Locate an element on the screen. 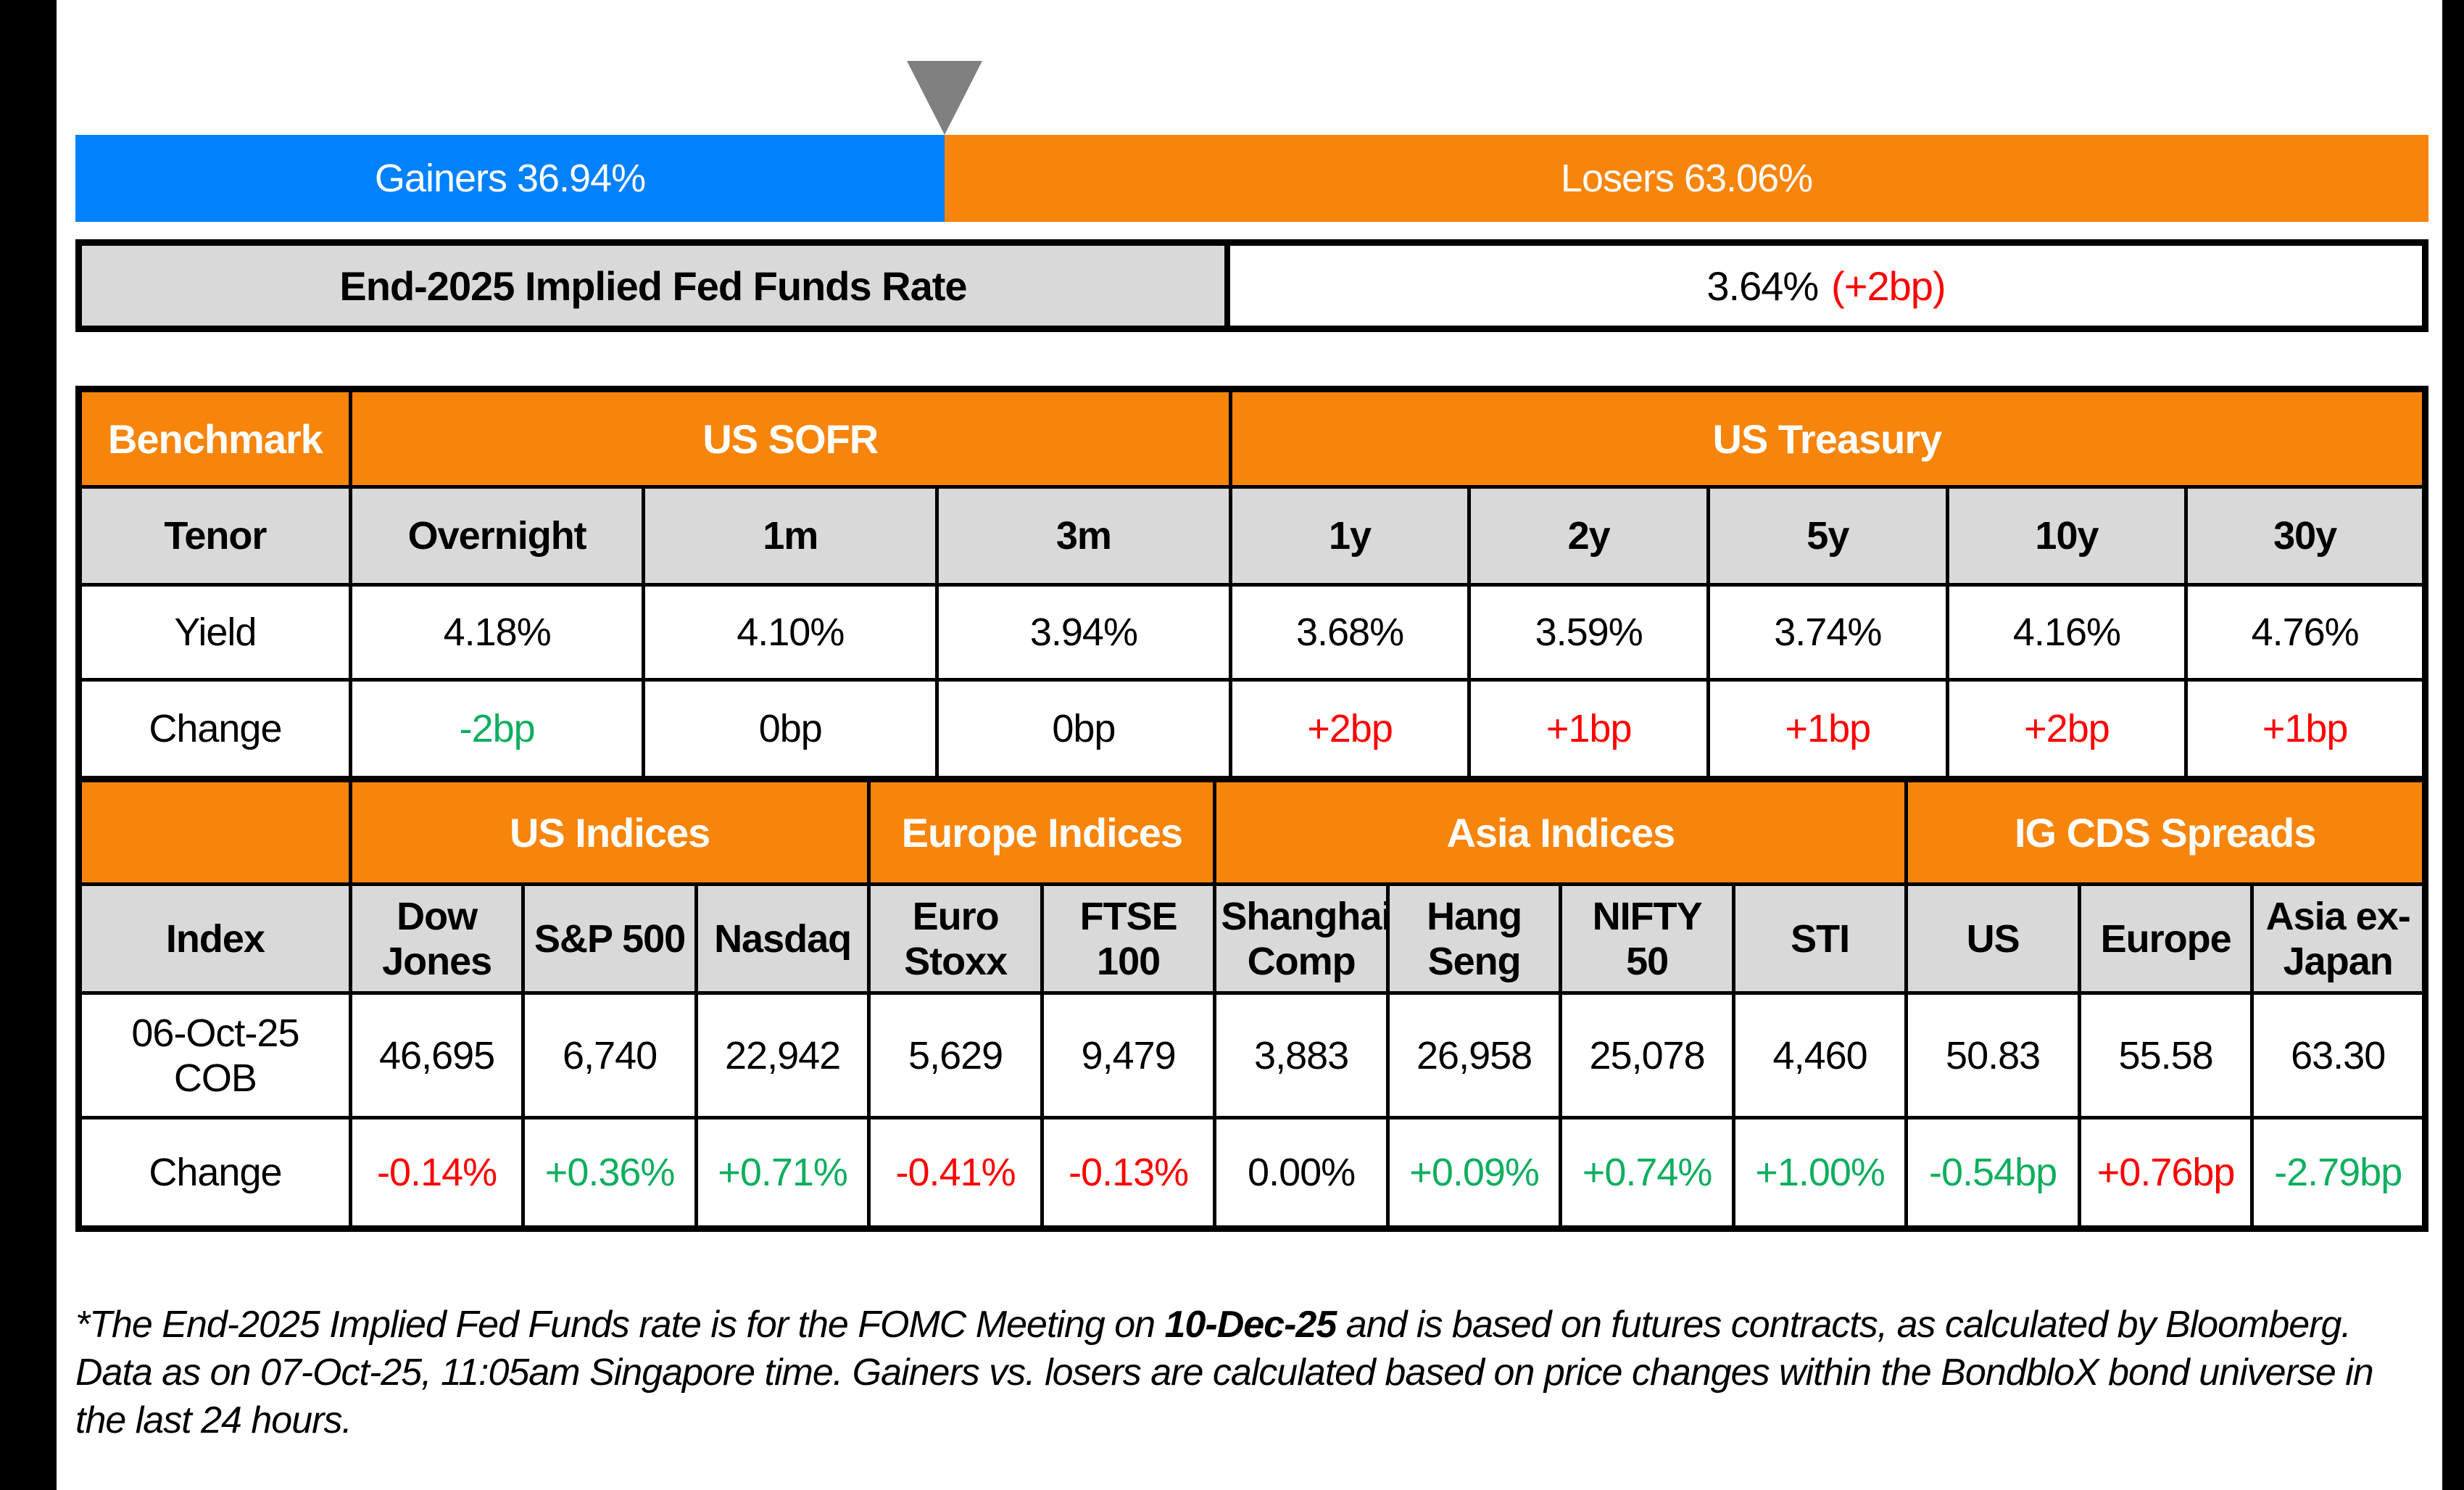 The height and width of the screenshot is (1490, 2464). index-change-cell: -0.14% is located at coordinates (437, 1173).